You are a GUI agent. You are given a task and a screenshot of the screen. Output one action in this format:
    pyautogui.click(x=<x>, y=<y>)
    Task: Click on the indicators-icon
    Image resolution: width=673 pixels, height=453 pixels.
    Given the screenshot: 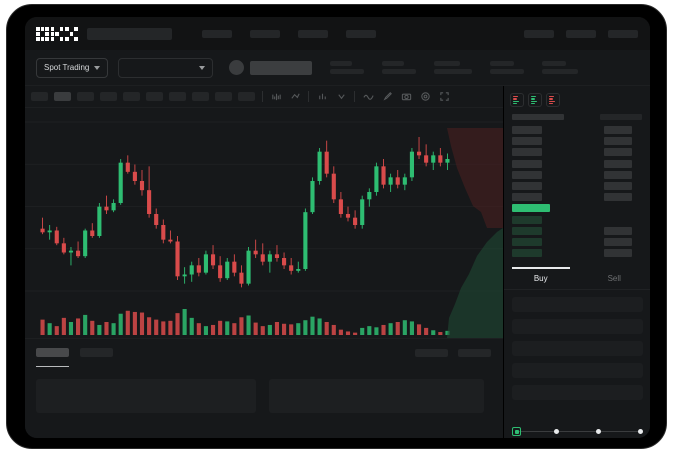 What is the action you would take?
    pyautogui.click(x=322, y=97)
    